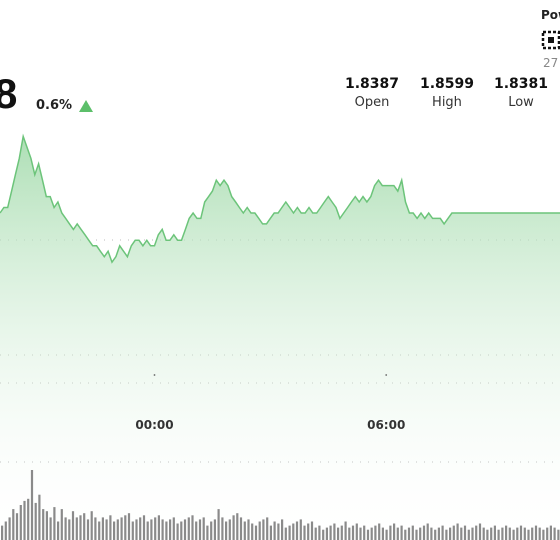  Describe the element at coordinates (447, 102) in the screenshot. I see `high-label: High` at that location.